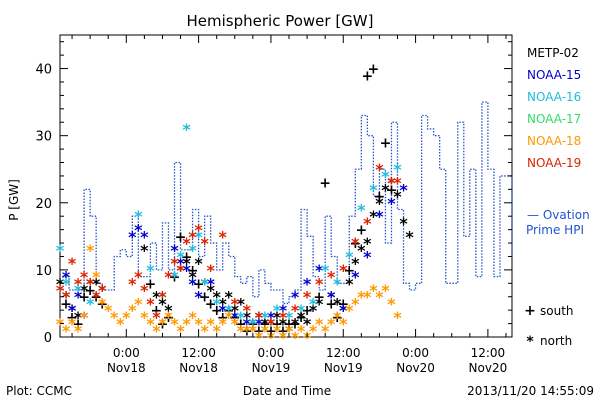 The image size is (600, 404). What do you see at coordinates (556, 341) in the screenshot?
I see `marker-legend-label: north` at bounding box center [556, 341].